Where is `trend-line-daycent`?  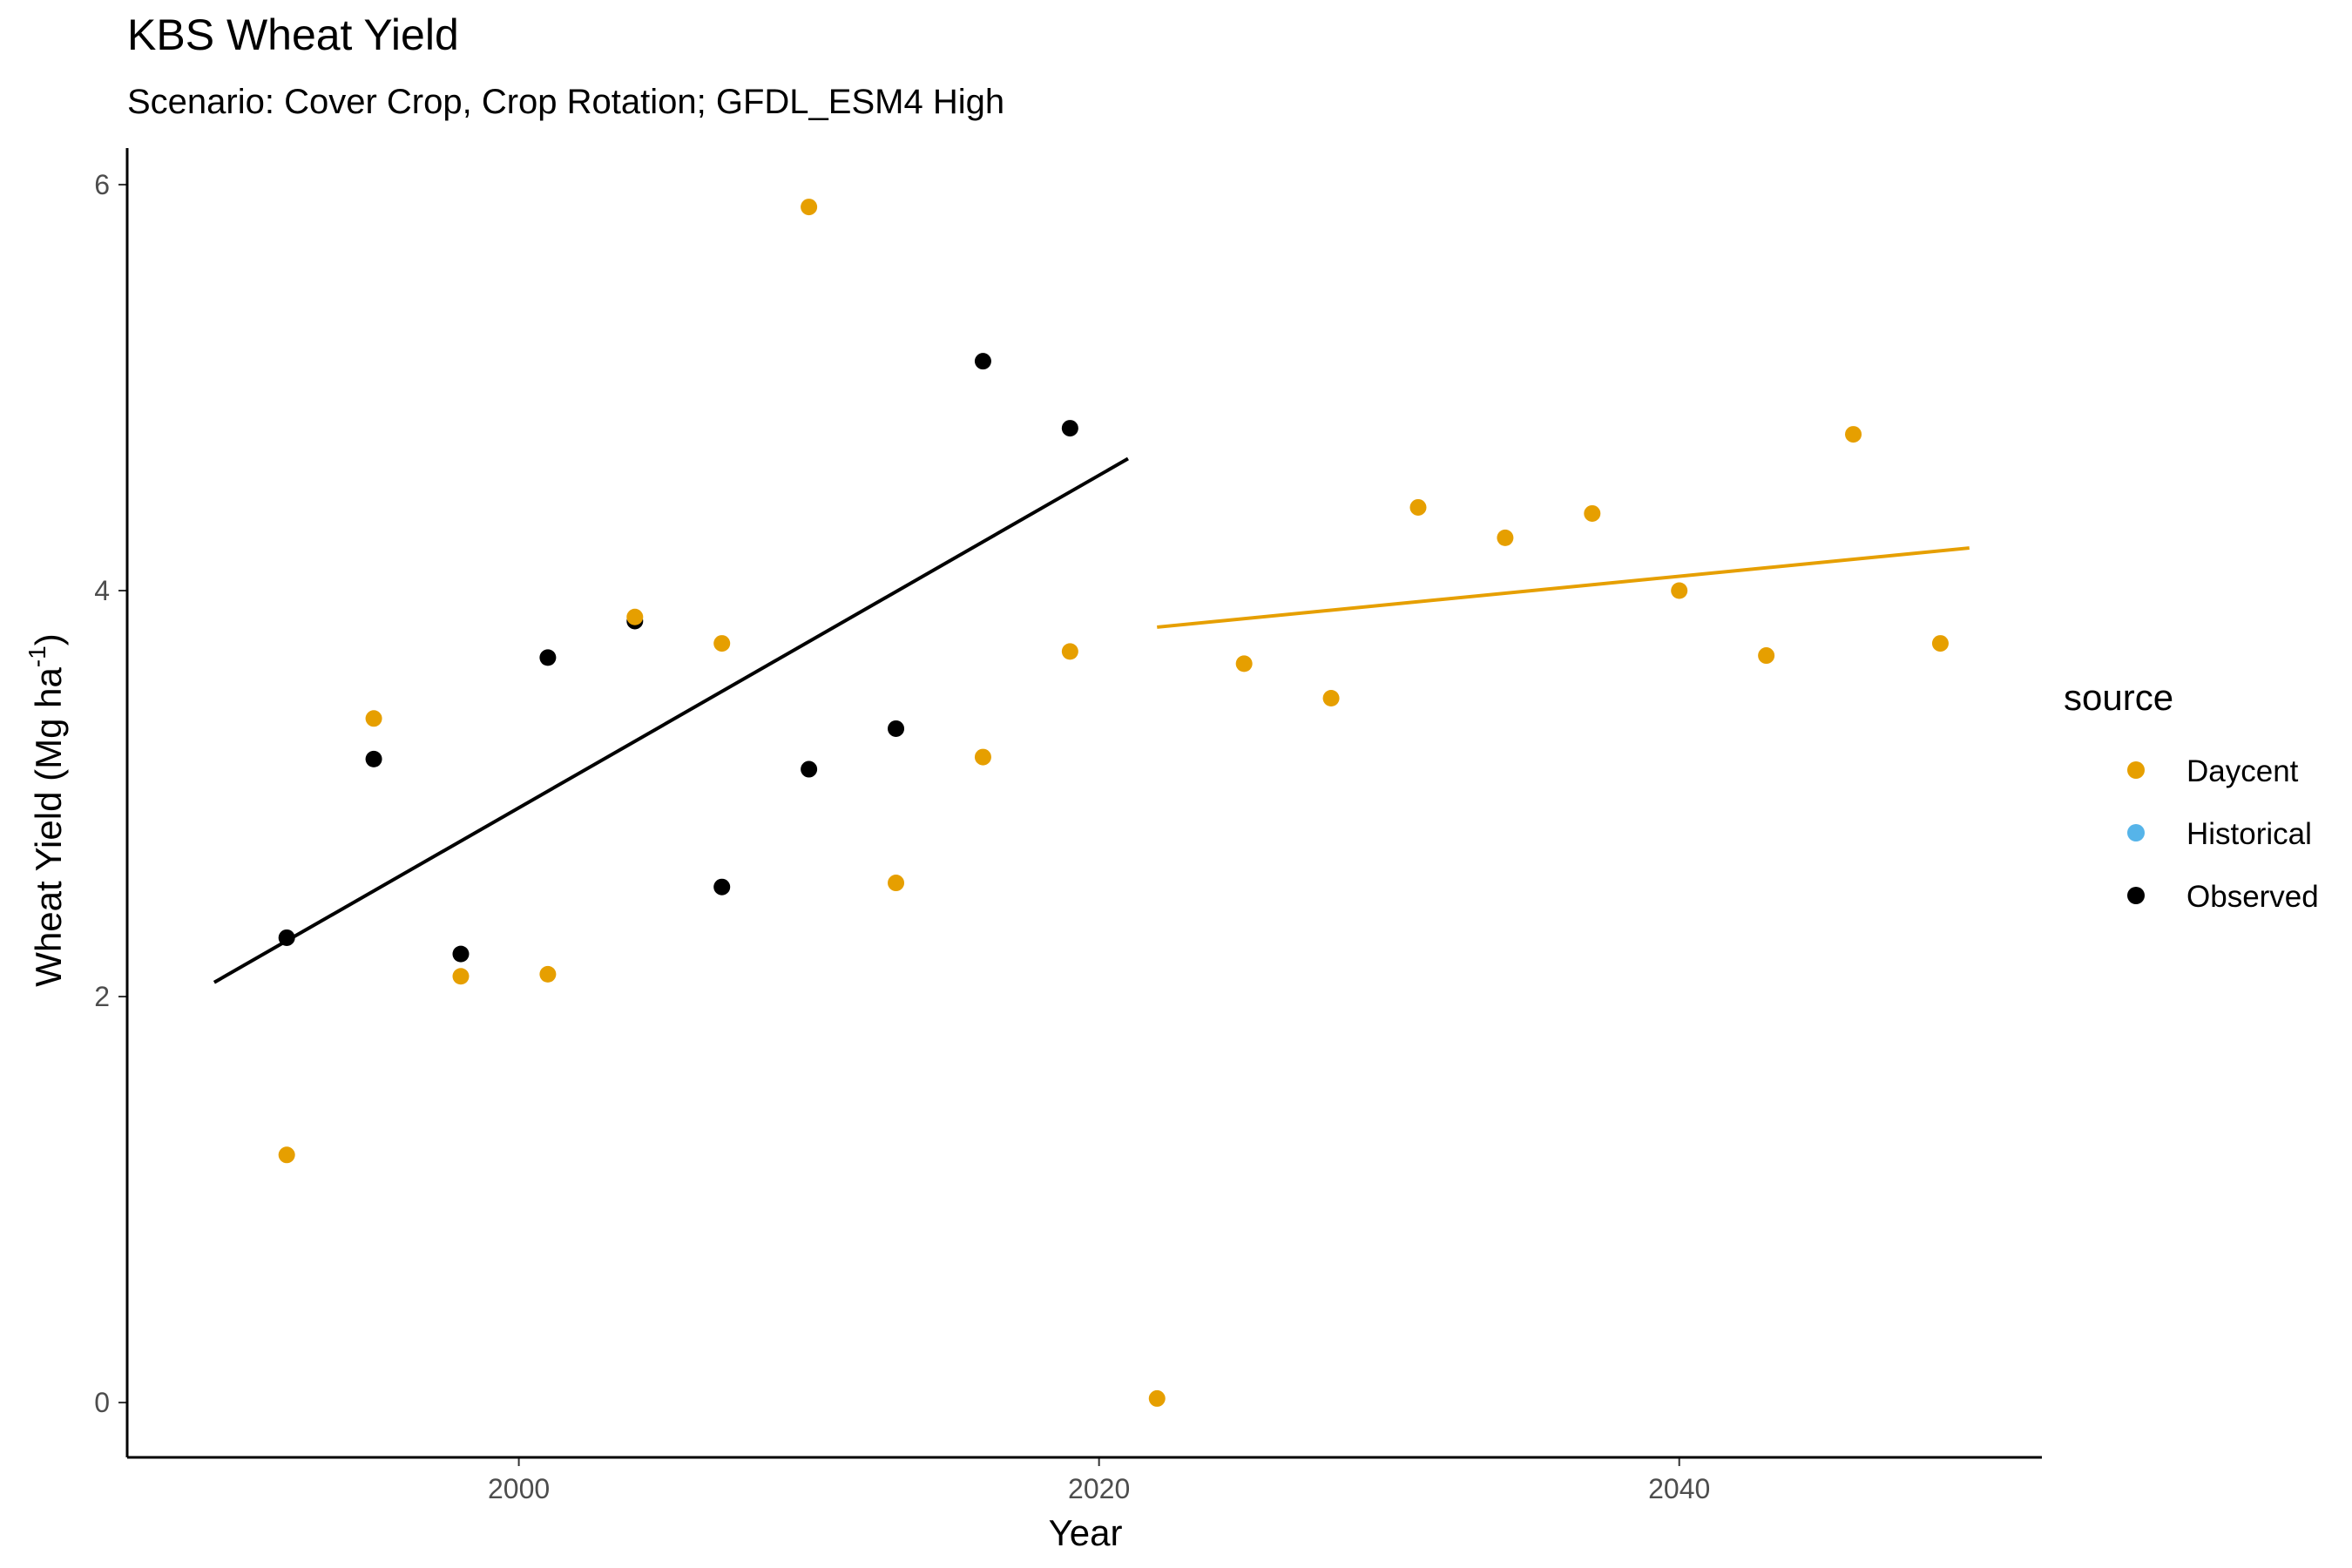 trend-line-daycent is located at coordinates (1563, 587).